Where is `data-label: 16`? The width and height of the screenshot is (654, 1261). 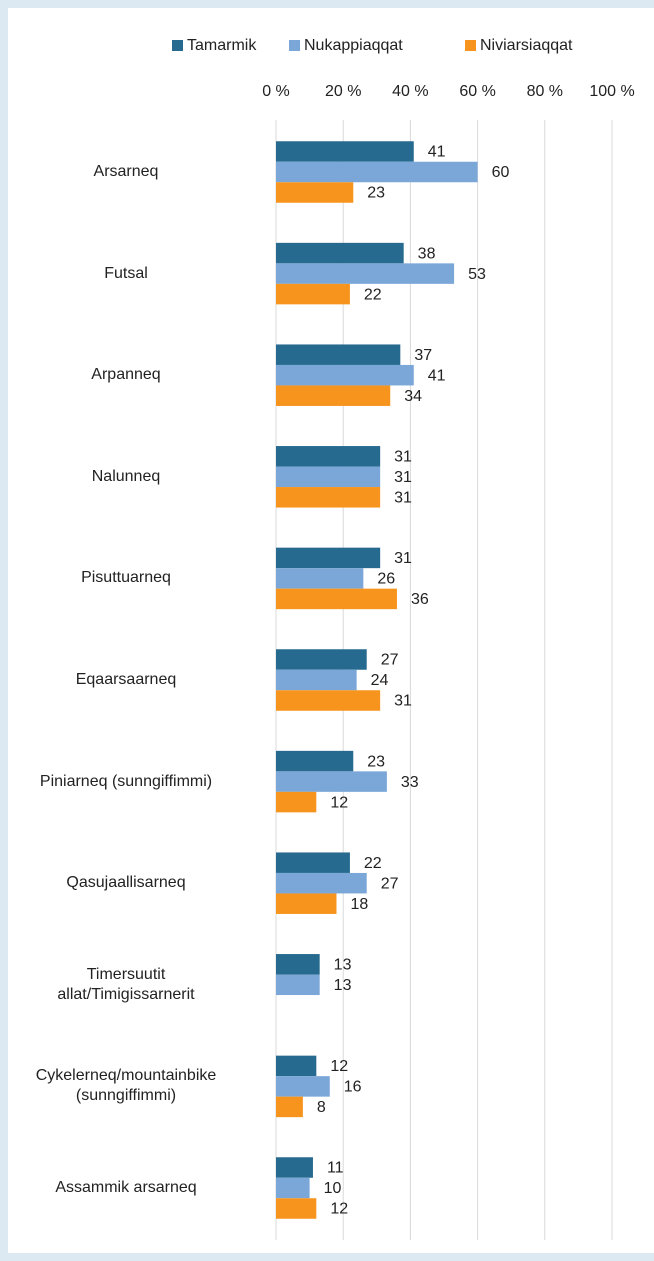
data-label: 16 is located at coordinates (353, 1087).